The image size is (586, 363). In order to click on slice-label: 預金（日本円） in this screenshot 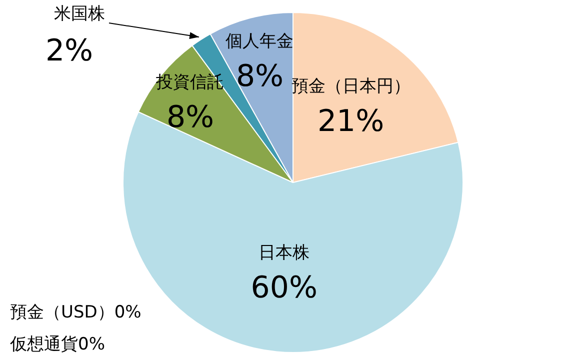, I will do `click(350, 86)`.